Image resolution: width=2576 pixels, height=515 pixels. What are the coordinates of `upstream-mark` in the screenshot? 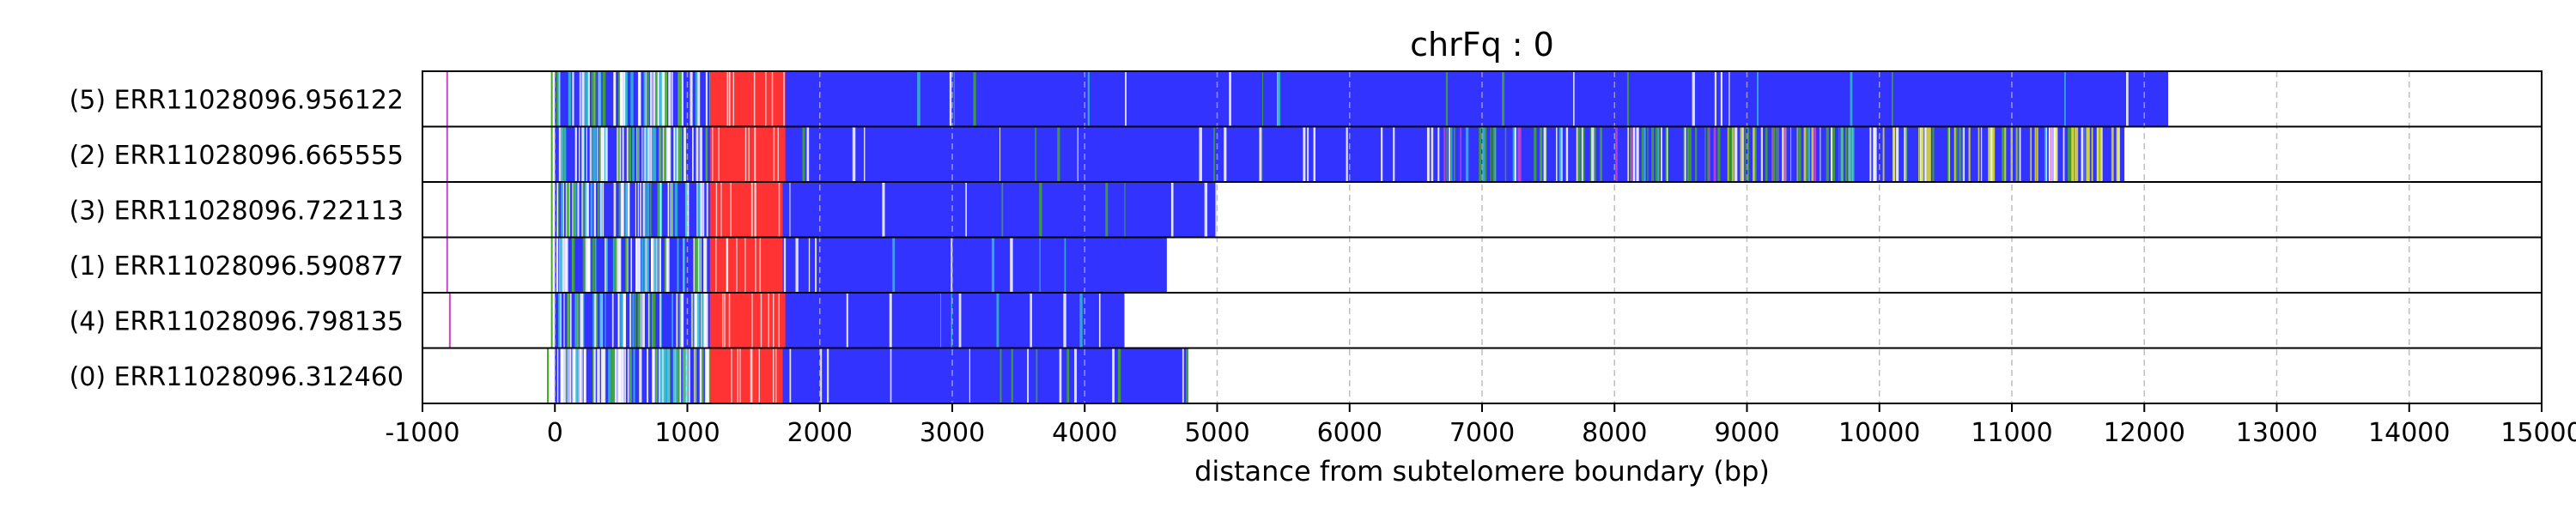 It's located at (552, 265).